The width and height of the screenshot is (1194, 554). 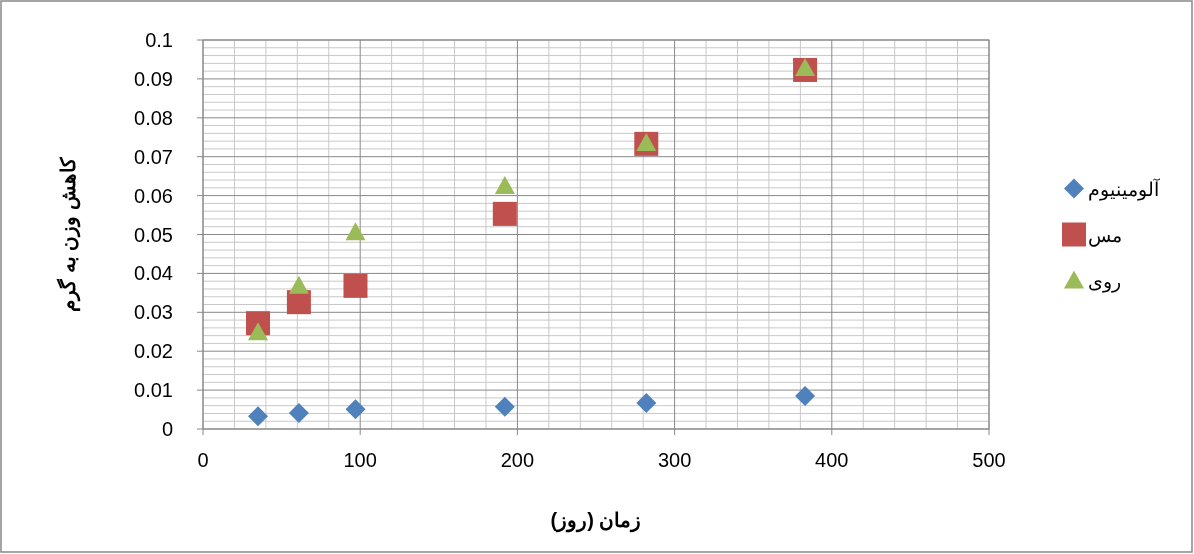 What do you see at coordinates (153, 351) in the screenshot?
I see `y-tick-label: 0.02` at bounding box center [153, 351].